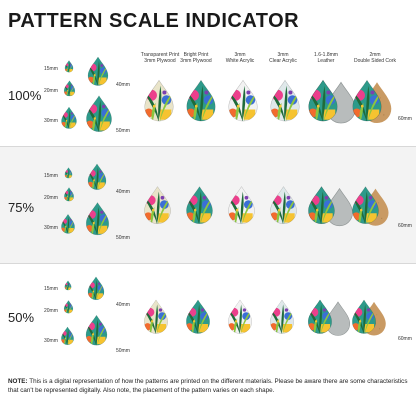 This screenshot has width=416, height=416. Describe the element at coordinates (154, 21) in the screenshot. I see `page-title: PATTERN SCALE INDICATOR` at that location.